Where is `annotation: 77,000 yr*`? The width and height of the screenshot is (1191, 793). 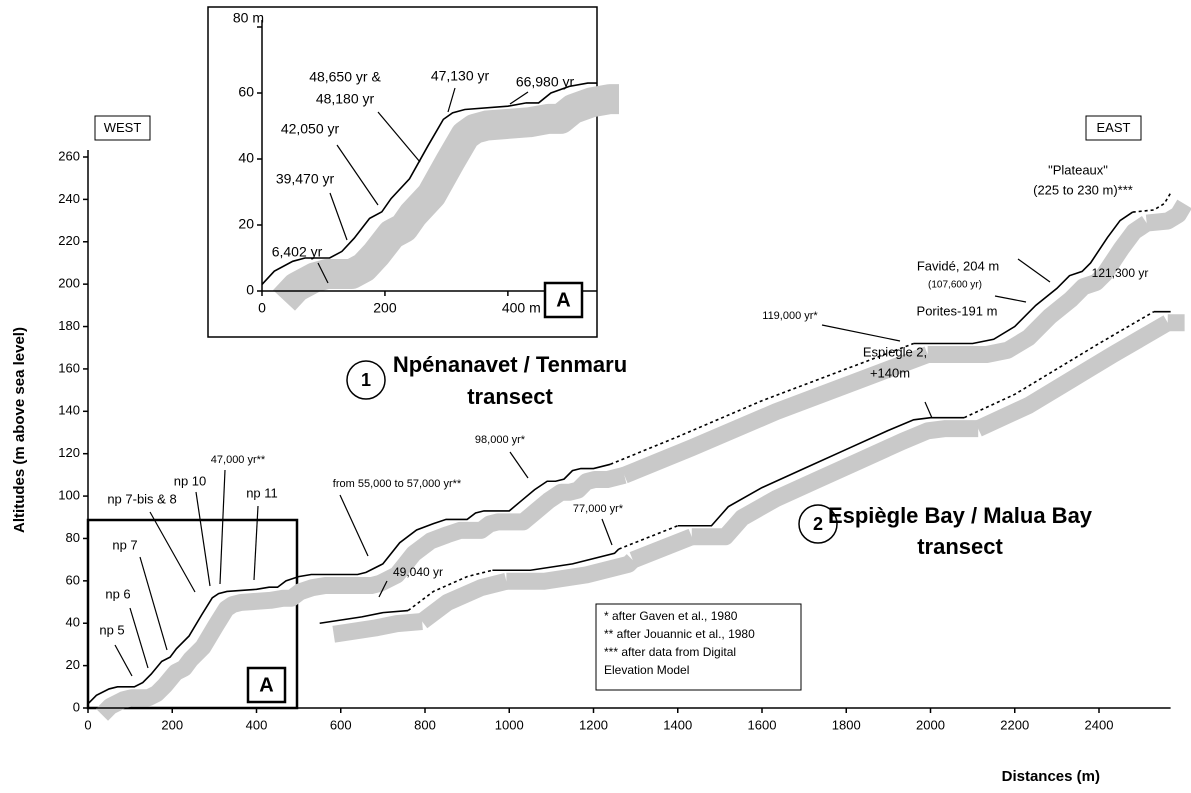 annotation: 77,000 yr* is located at coordinates (598, 509).